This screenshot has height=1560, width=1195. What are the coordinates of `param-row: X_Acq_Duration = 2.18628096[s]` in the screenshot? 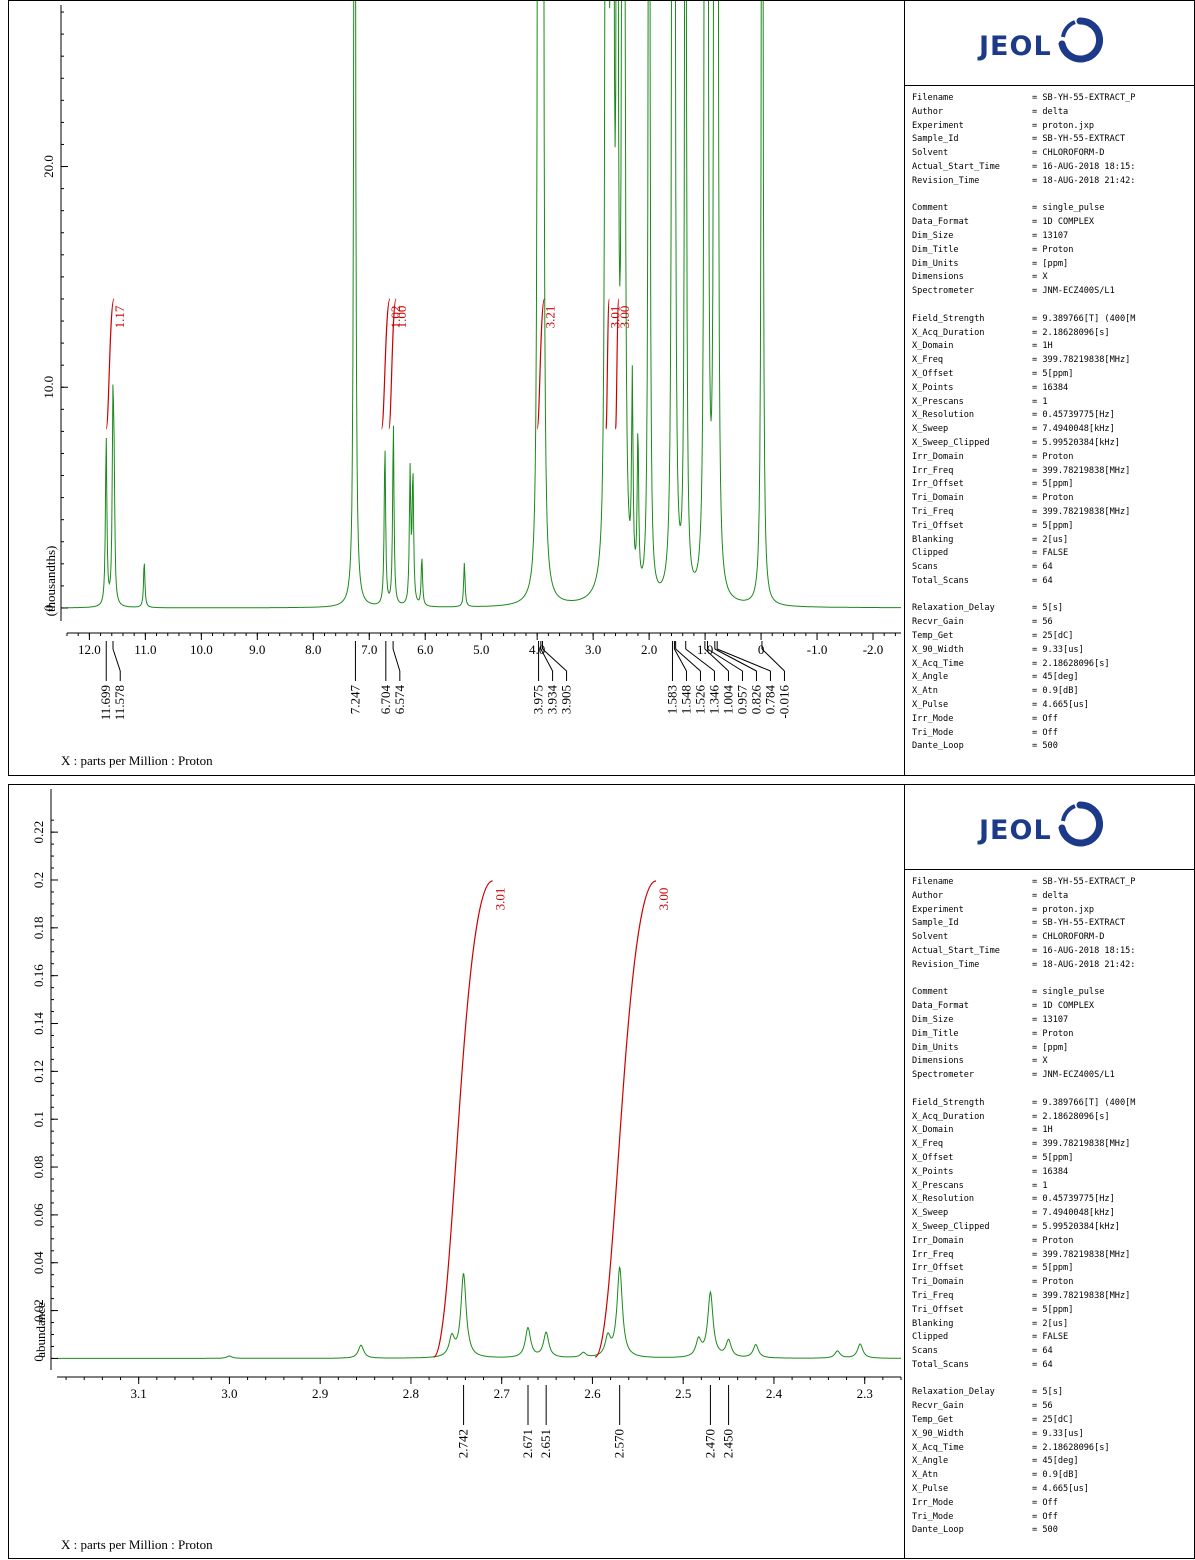 It's located at (1053, 1118).